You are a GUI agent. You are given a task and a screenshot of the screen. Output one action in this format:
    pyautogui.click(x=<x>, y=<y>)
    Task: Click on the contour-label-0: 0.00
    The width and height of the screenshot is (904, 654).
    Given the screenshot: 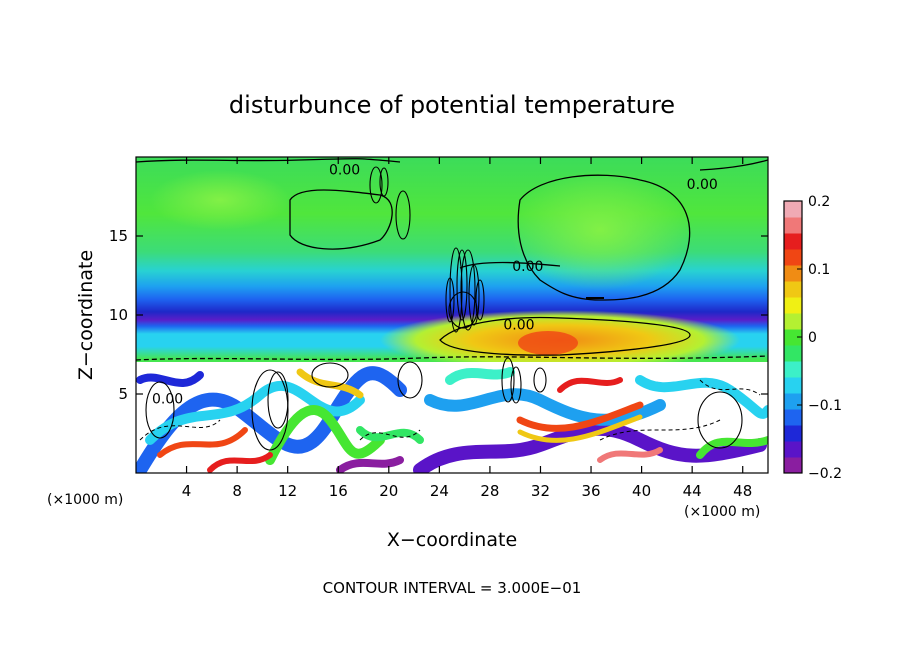 What is the action you would take?
    pyautogui.click(x=344, y=171)
    